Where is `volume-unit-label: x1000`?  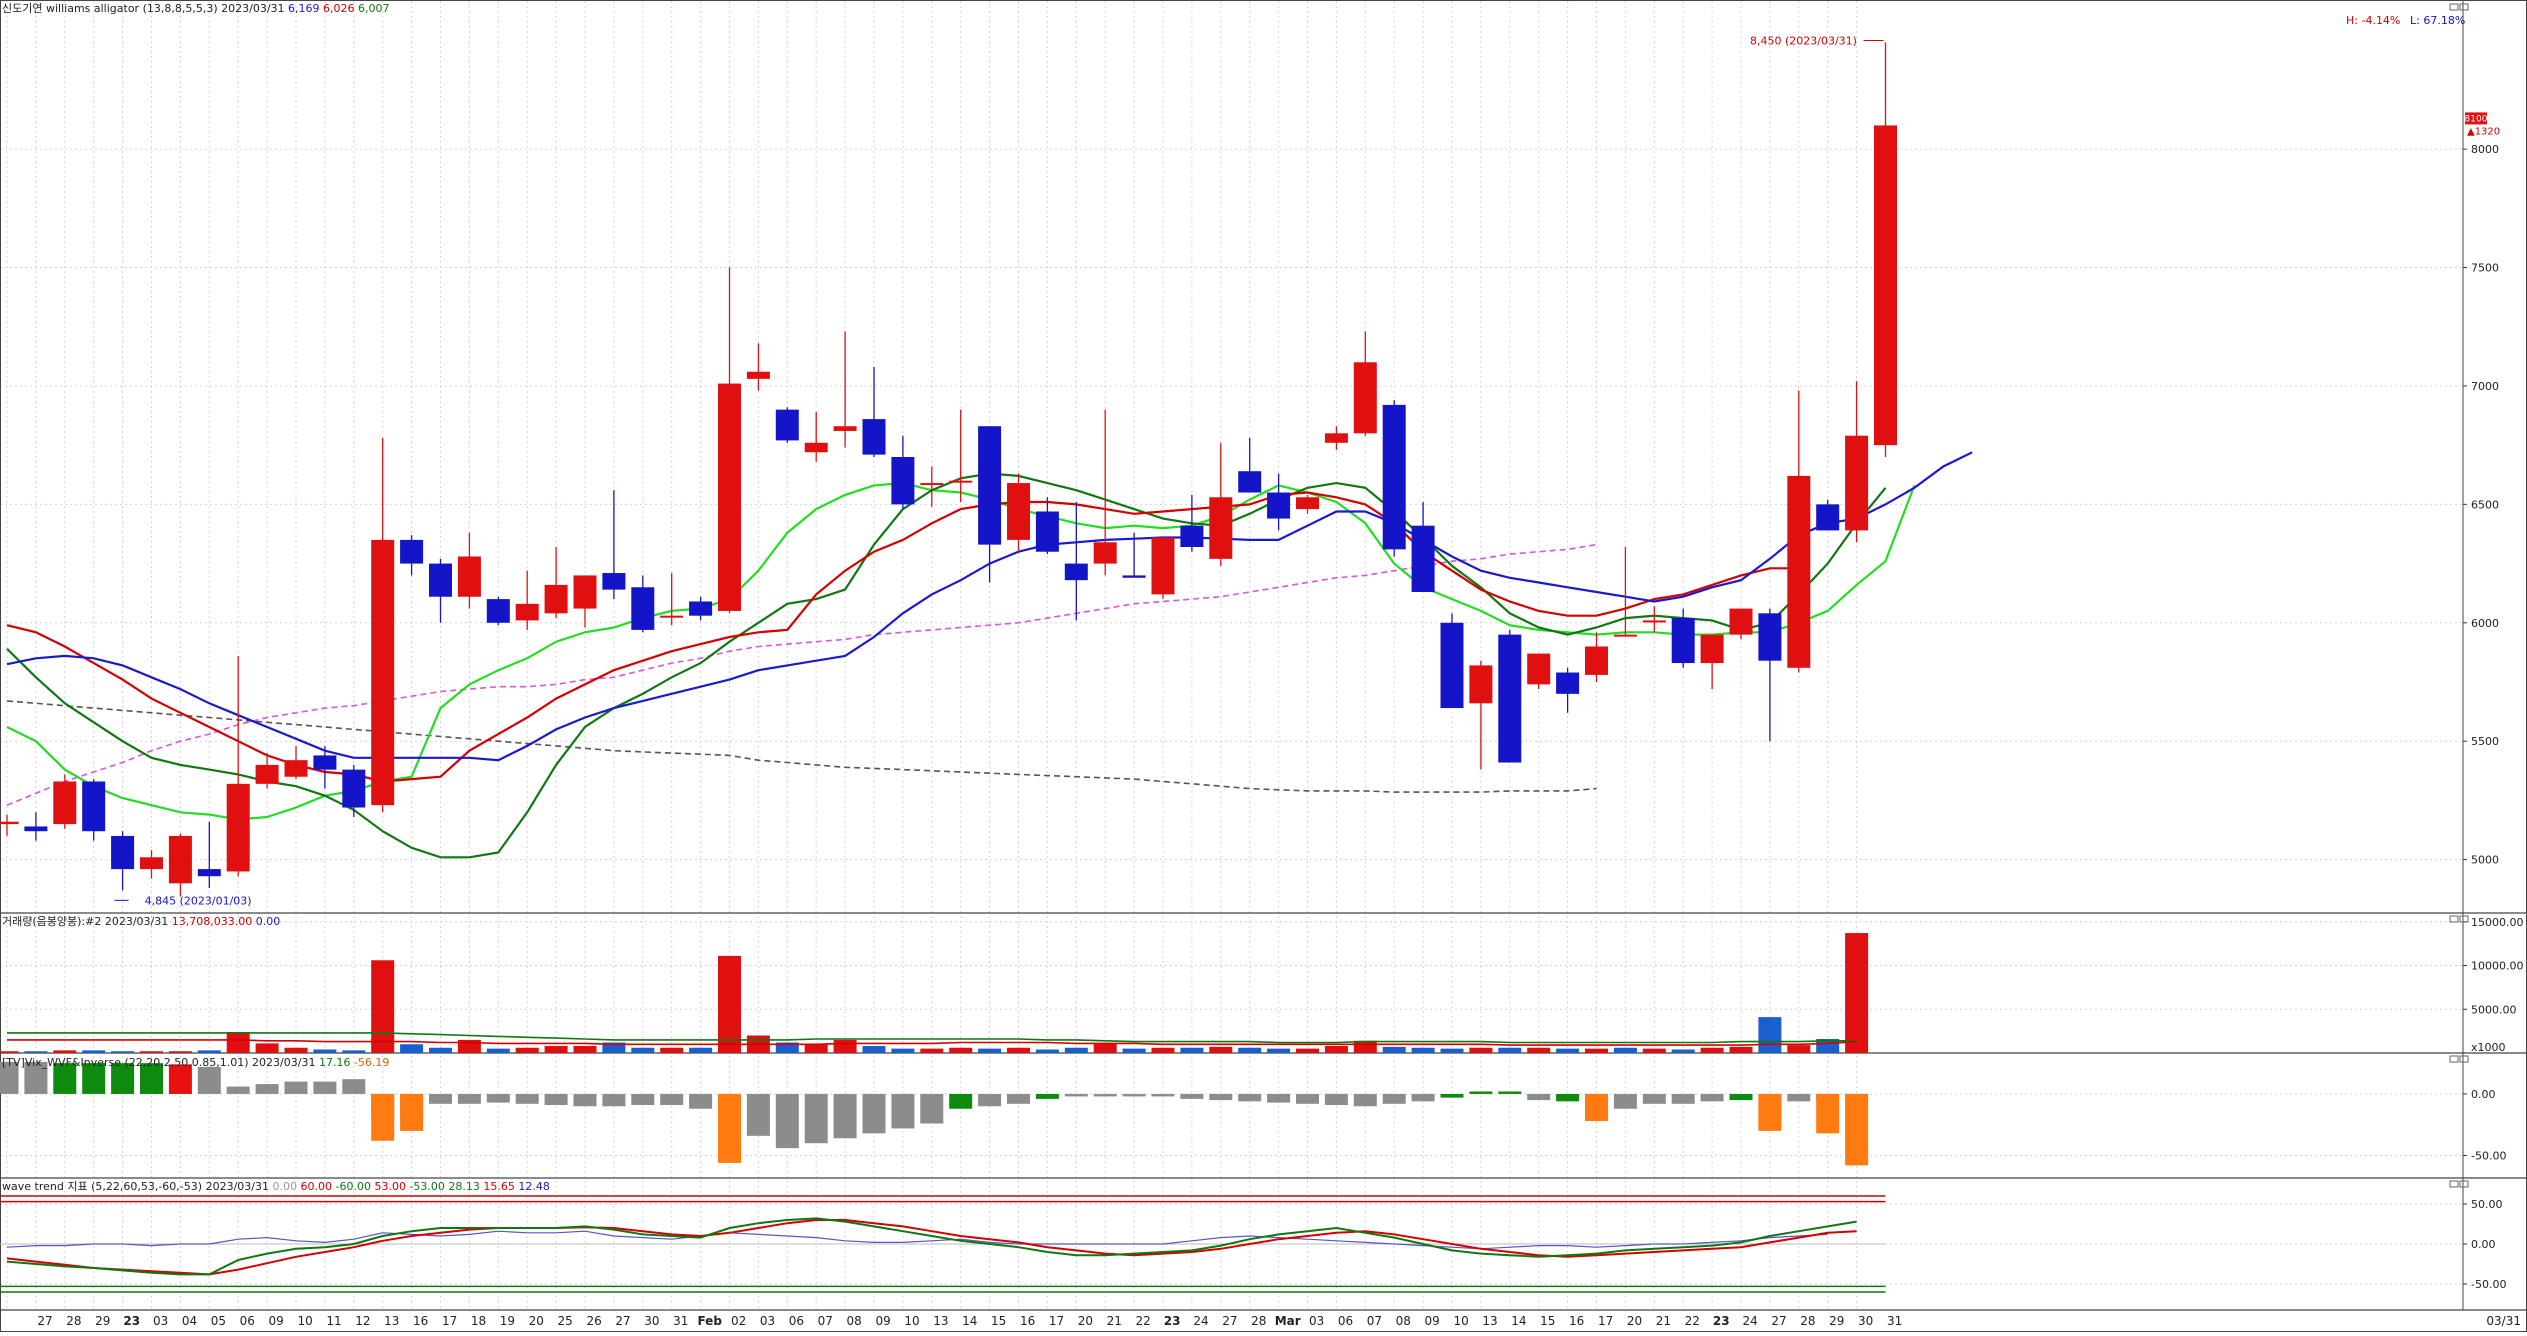 volume-unit-label: x1000 is located at coordinates (2488, 1047).